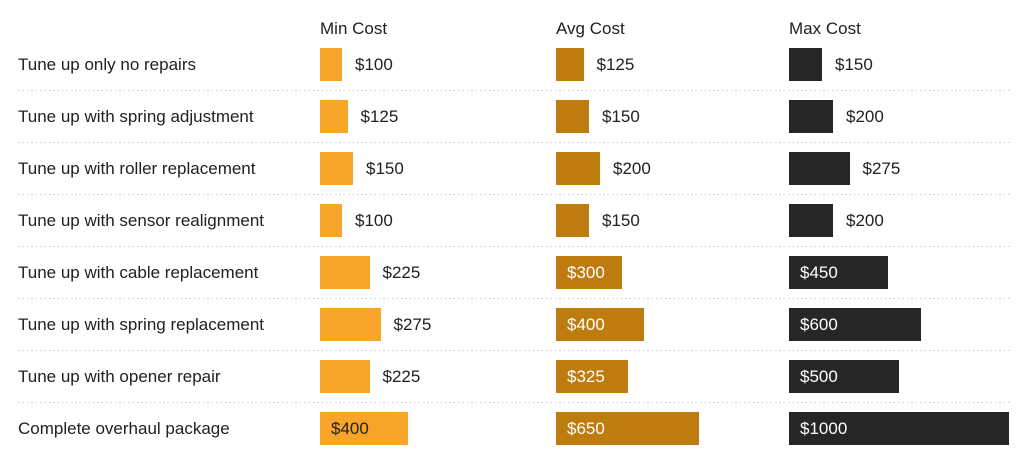  I want to click on min-cost-bar: $400, so click(364, 428).